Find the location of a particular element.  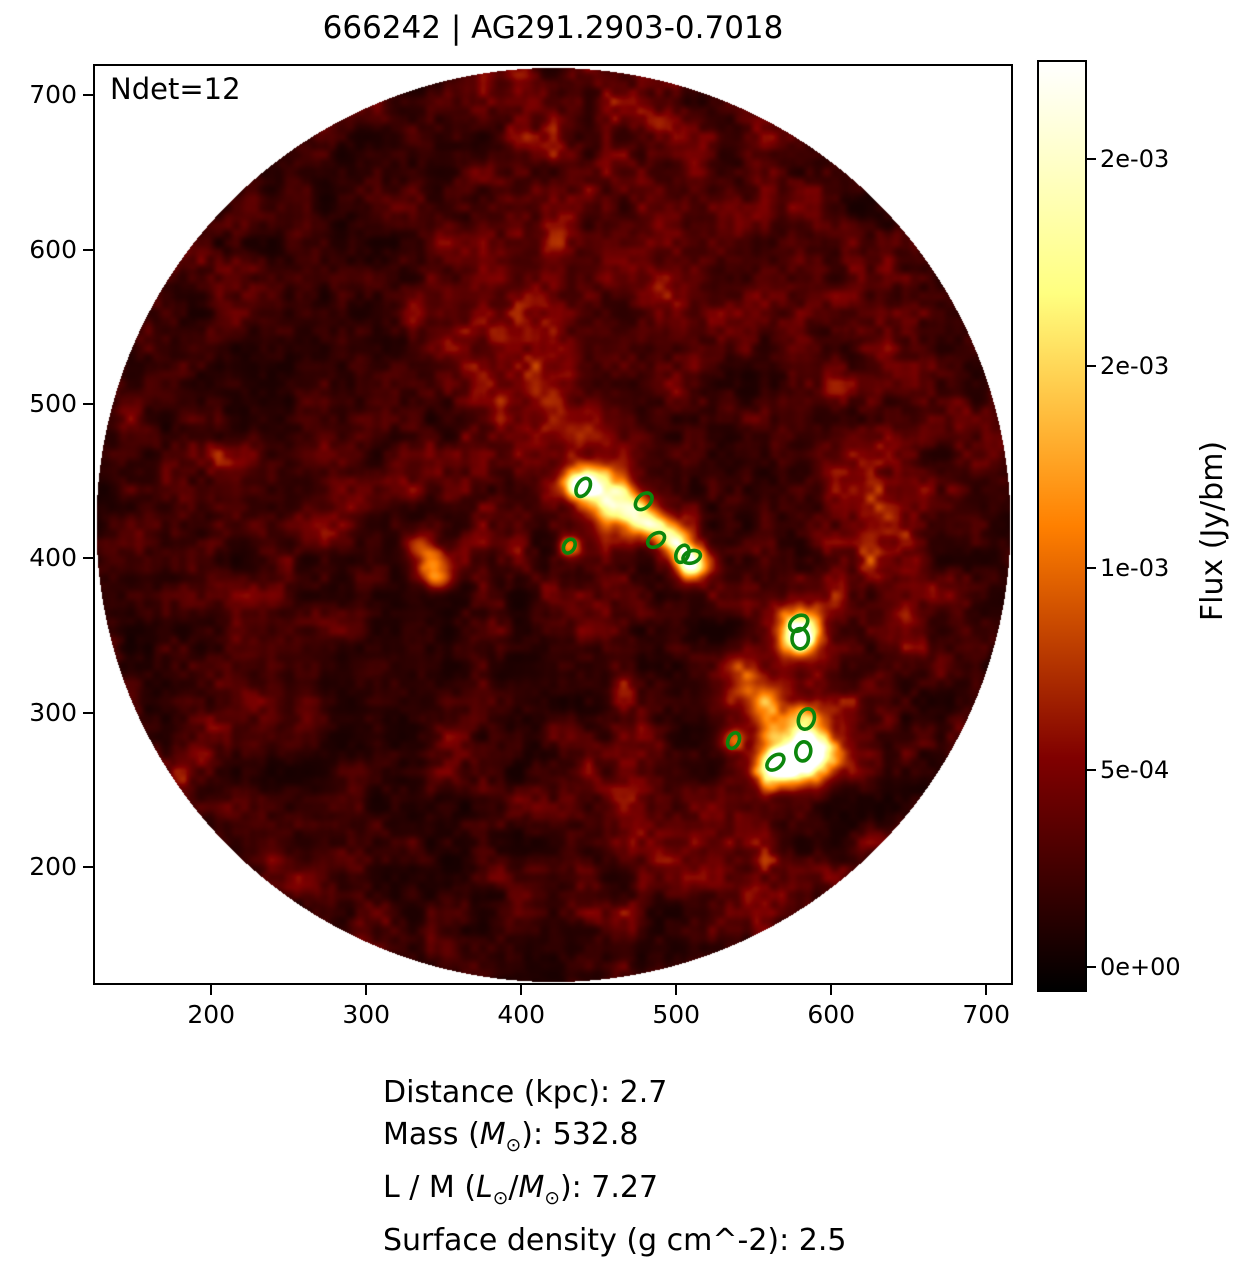

figure-title: 666242 | AG291.2903-0.7018 is located at coordinates (553, 28).